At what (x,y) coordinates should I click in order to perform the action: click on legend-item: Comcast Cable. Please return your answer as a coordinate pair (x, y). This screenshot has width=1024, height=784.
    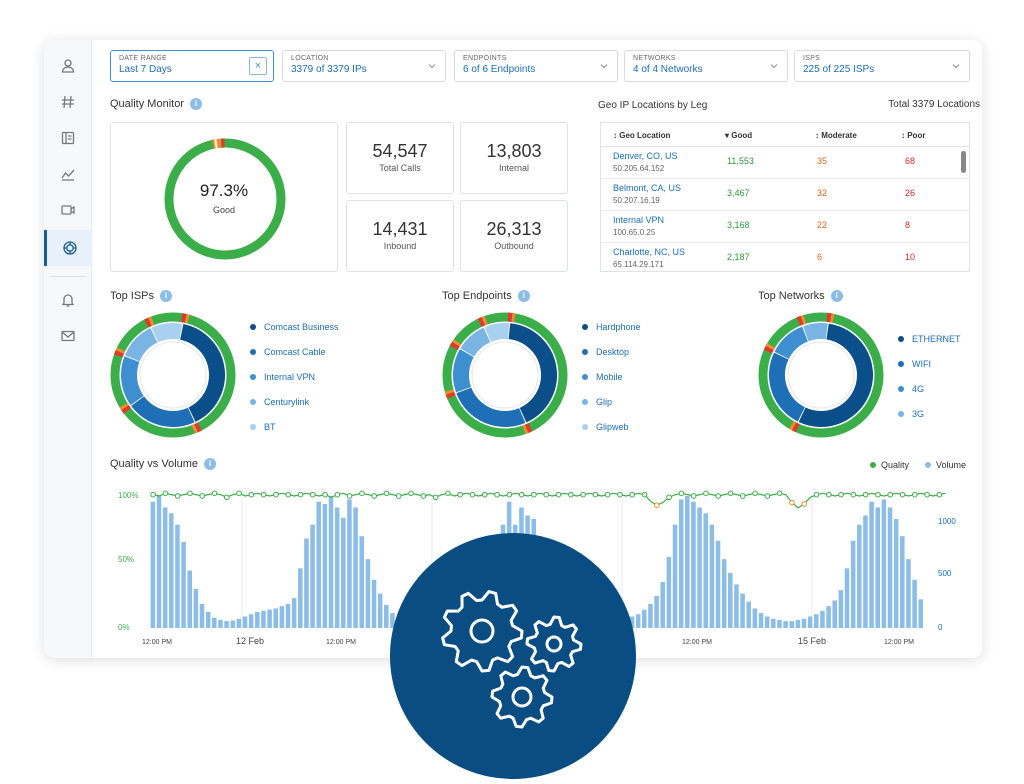
    Looking at the image, I should click on (294, 351).